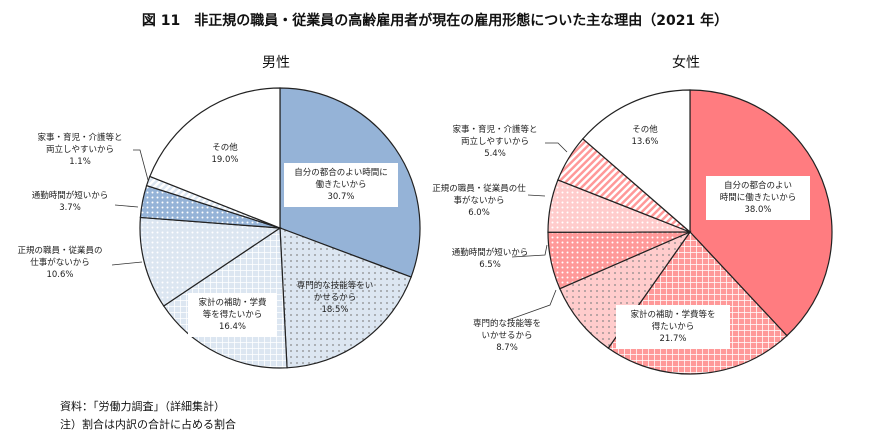 The image size is (870, 440). I want to click on pie-1-slice-0-outline, so click(761, 213).